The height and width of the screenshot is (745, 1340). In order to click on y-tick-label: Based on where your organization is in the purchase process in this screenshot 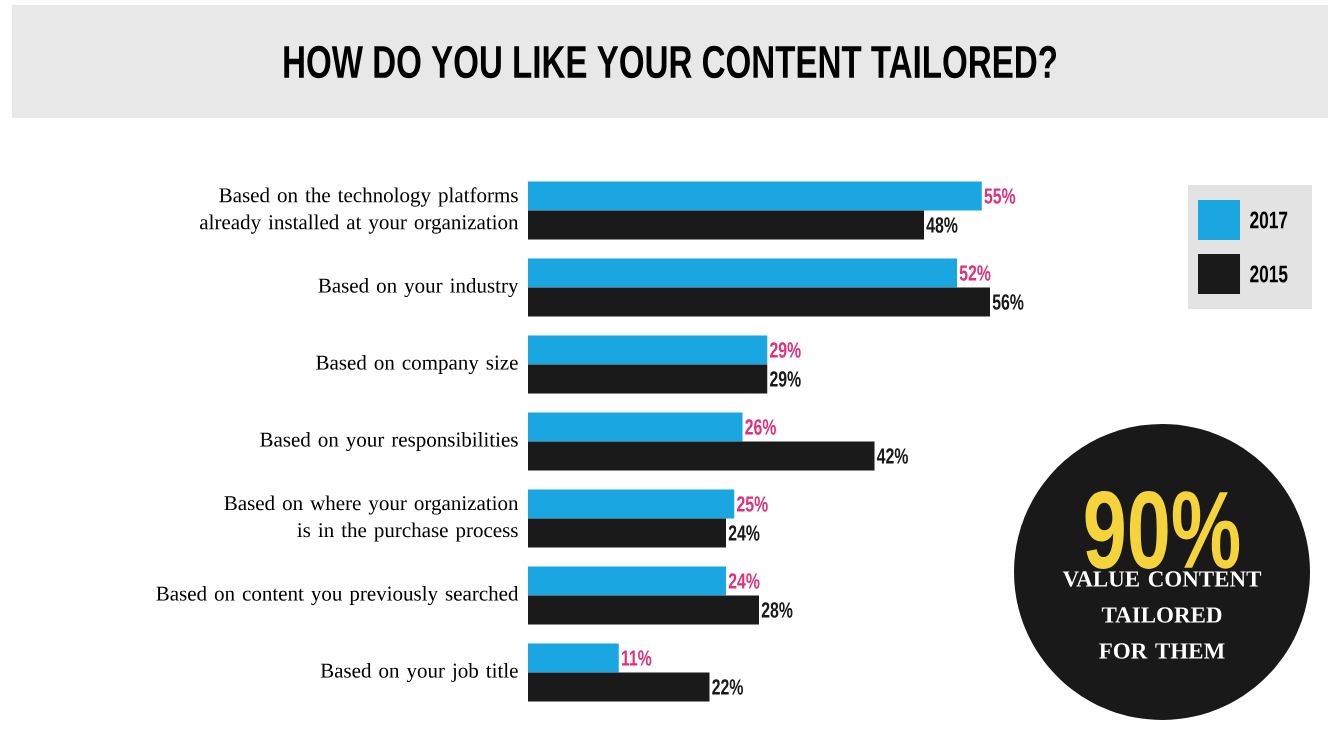, I will do `click(371, 518)`.